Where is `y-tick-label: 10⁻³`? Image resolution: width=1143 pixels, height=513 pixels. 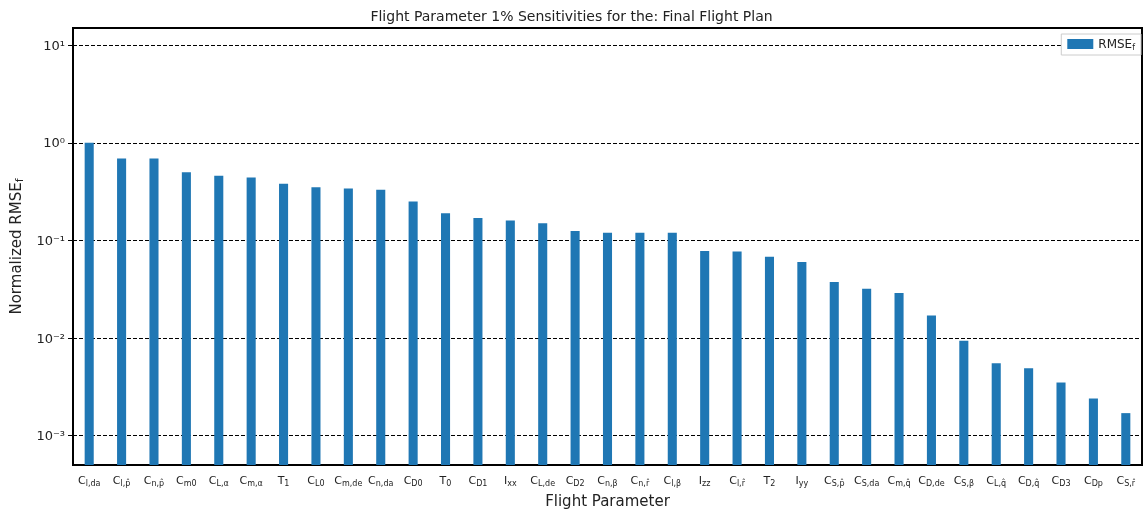
y-tick-label: 10⁻³ is located at coordinates (50, 436).